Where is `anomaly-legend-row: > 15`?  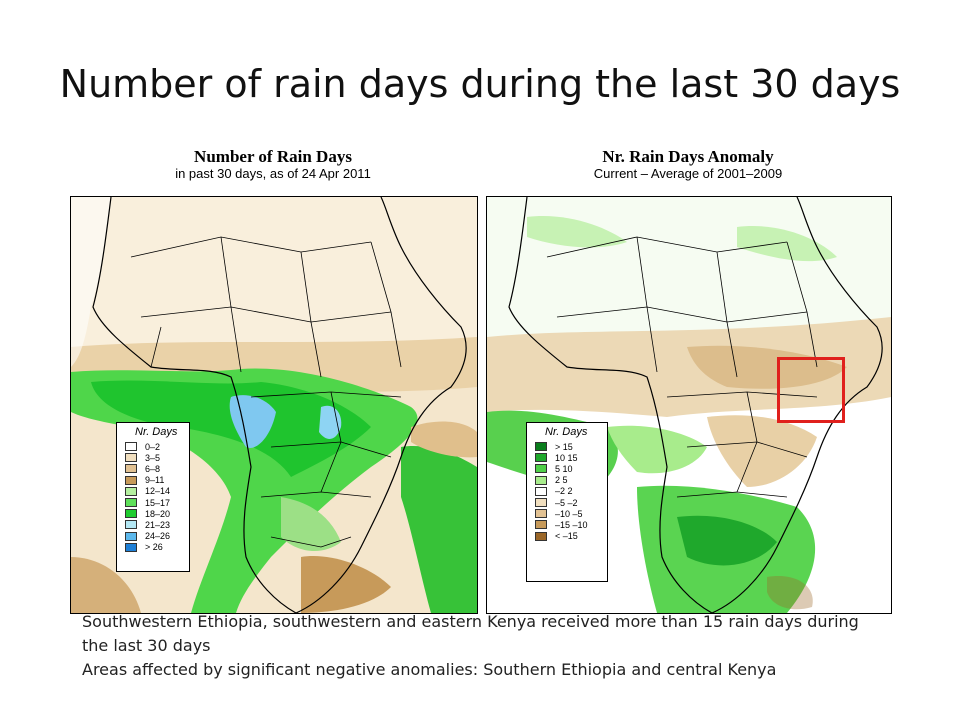 anomaly-legend-row: > 15 is located at coordinates (567, 446).